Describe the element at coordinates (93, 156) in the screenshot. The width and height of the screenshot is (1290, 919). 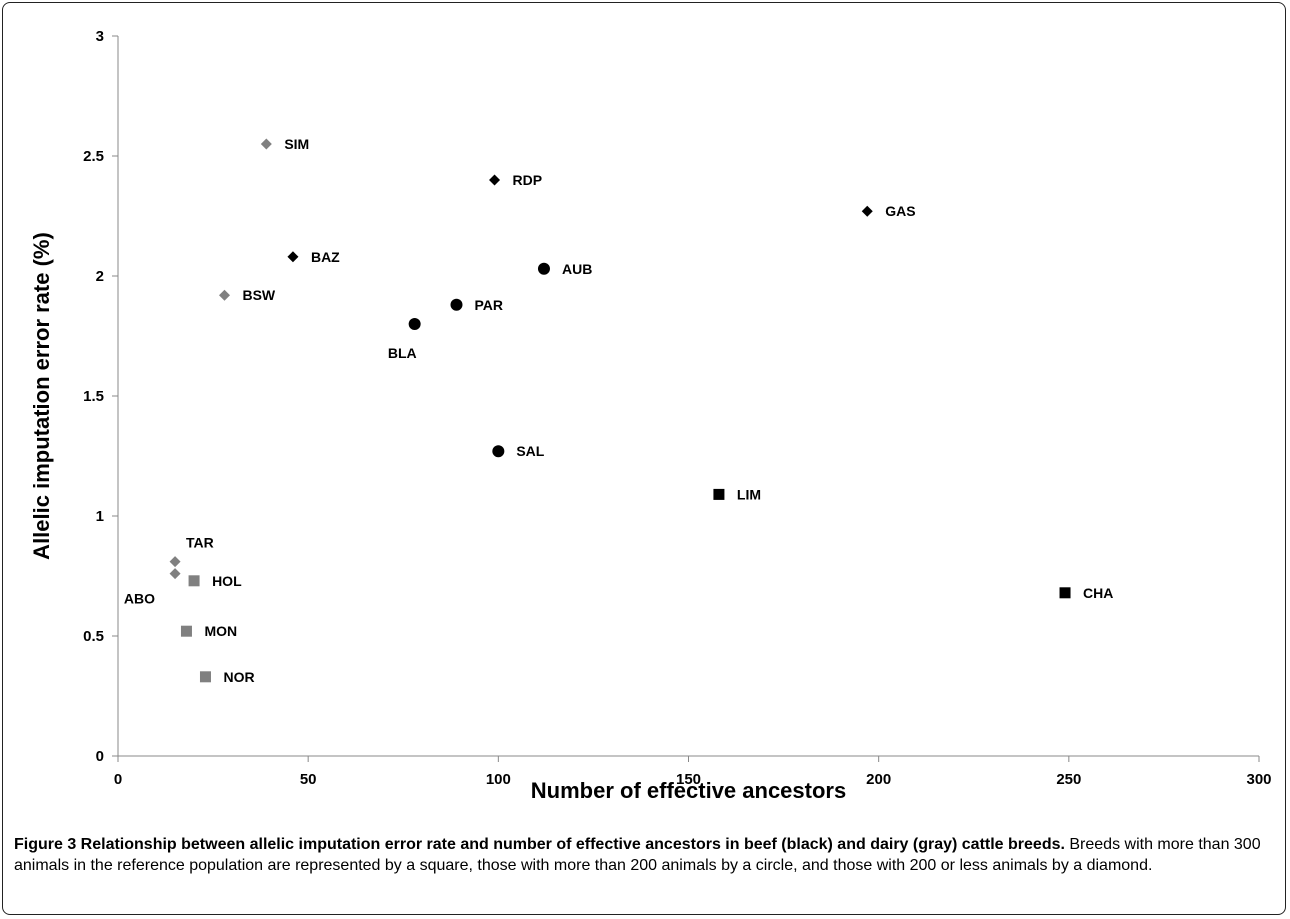
I see `y-tick-label: 2.5` at that location.